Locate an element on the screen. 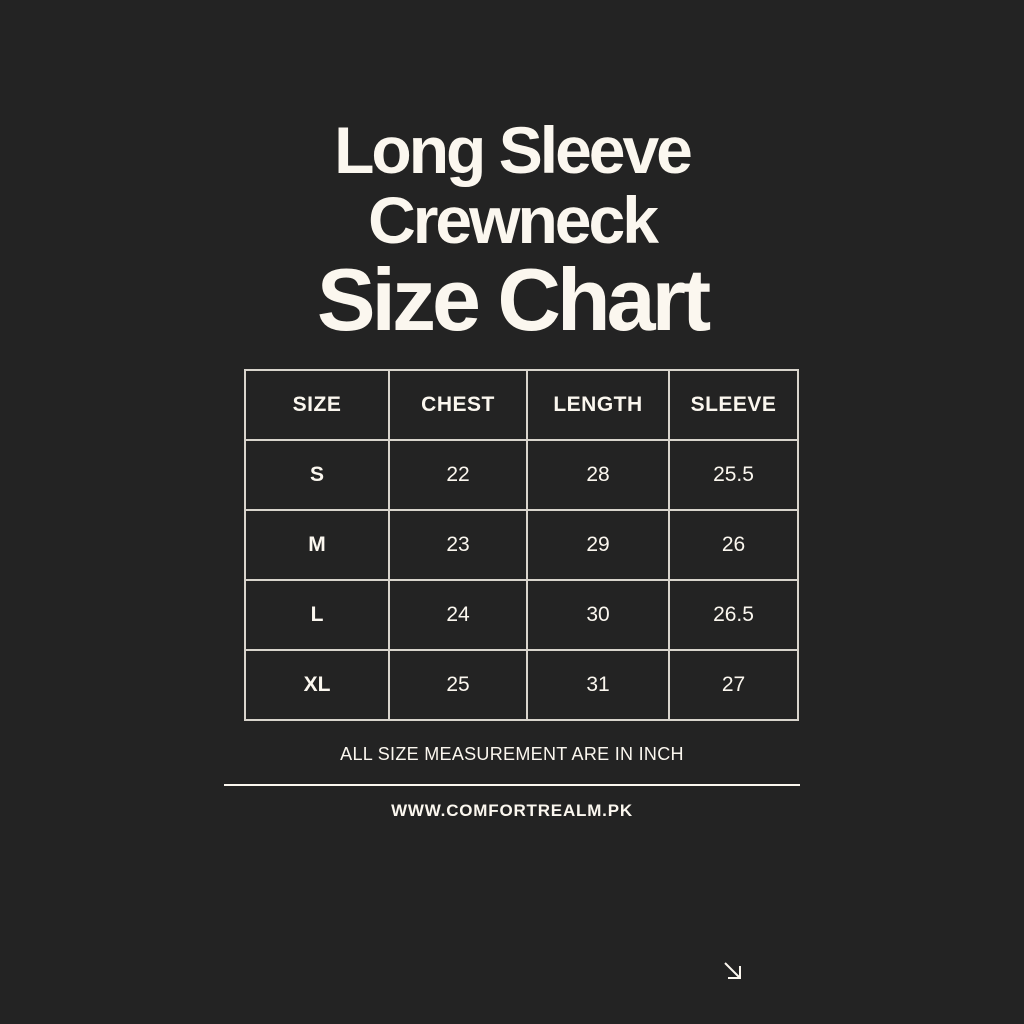  cell-sleeve: 27 is located at coordinates (733, 685).